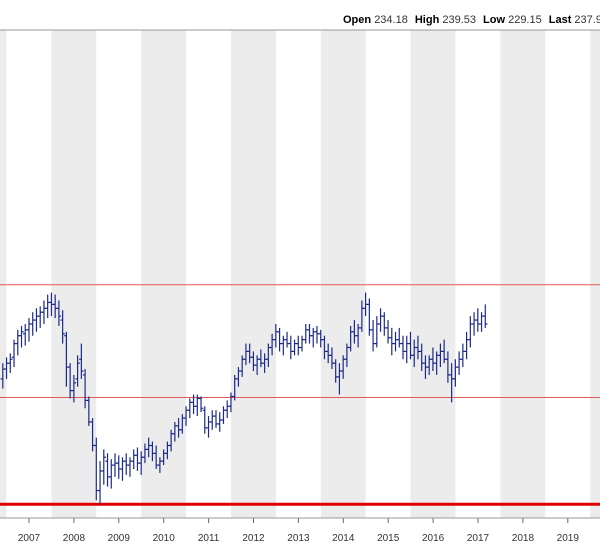  What do you see at coordinates (253, 538) in the screenshot?
I see `x-tick-label: 2012` at bounding box center [253, 538].